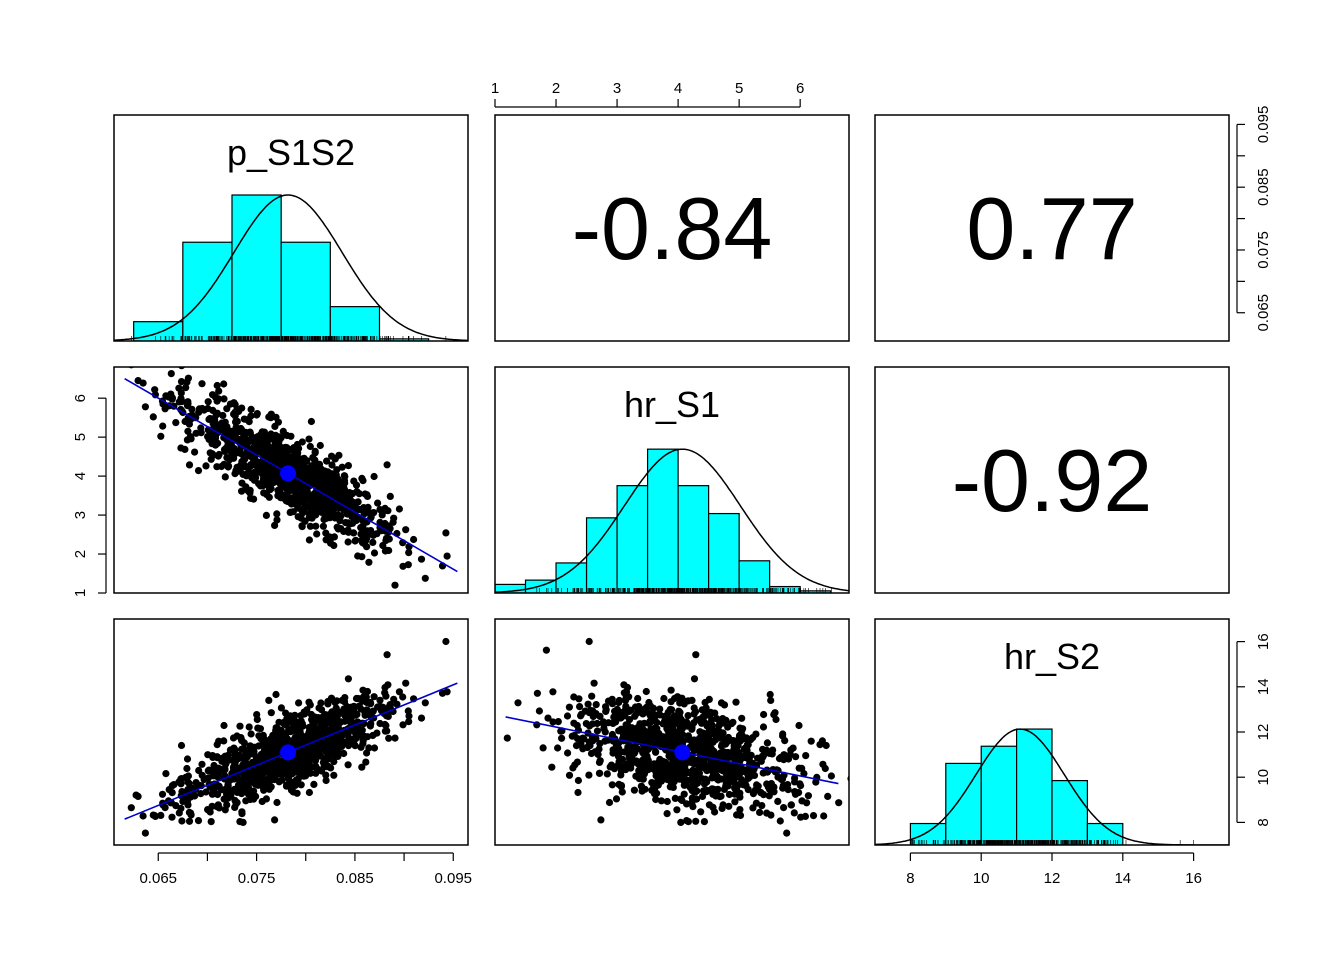 This screenshot has height=960, width=1344. Describe the element at coordinates (1052, 656) in the screenshot. I see `variable-name-label: hr_S2` at that location.